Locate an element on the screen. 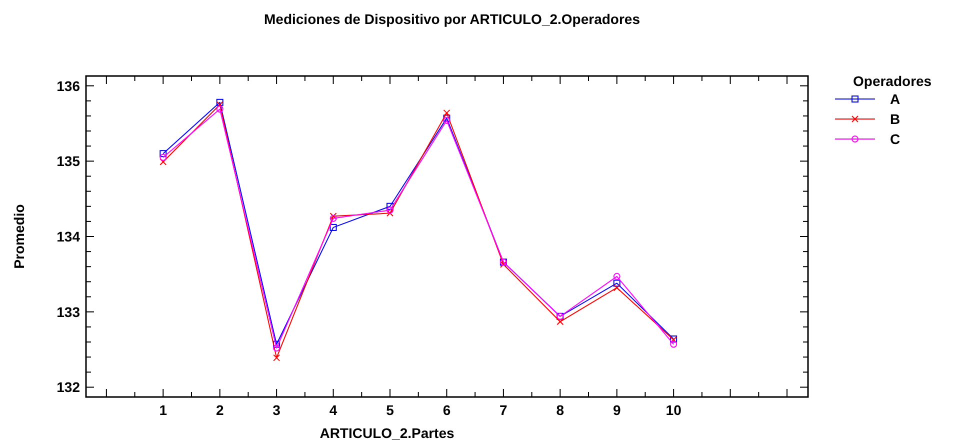 Image resolution: width=955 pixels, height=443 pixels. legend-label: A is located at coordinates (895, 99).